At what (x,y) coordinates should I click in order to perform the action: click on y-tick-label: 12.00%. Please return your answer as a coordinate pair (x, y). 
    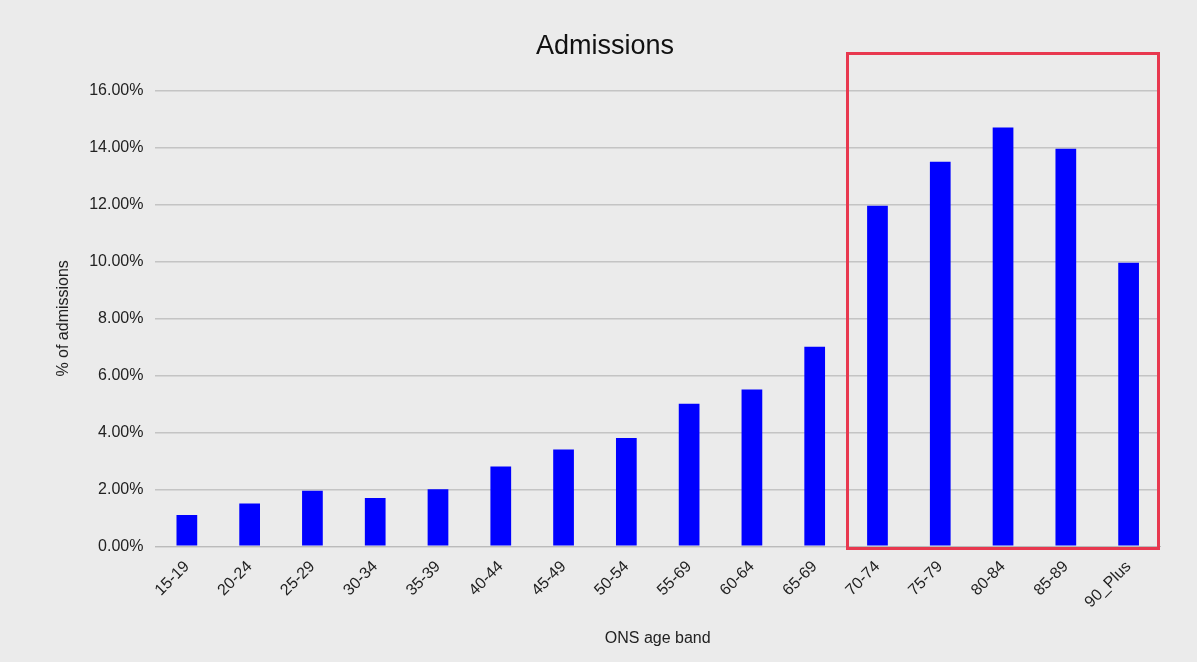
    Looking at the image, I should click on (116, 203).